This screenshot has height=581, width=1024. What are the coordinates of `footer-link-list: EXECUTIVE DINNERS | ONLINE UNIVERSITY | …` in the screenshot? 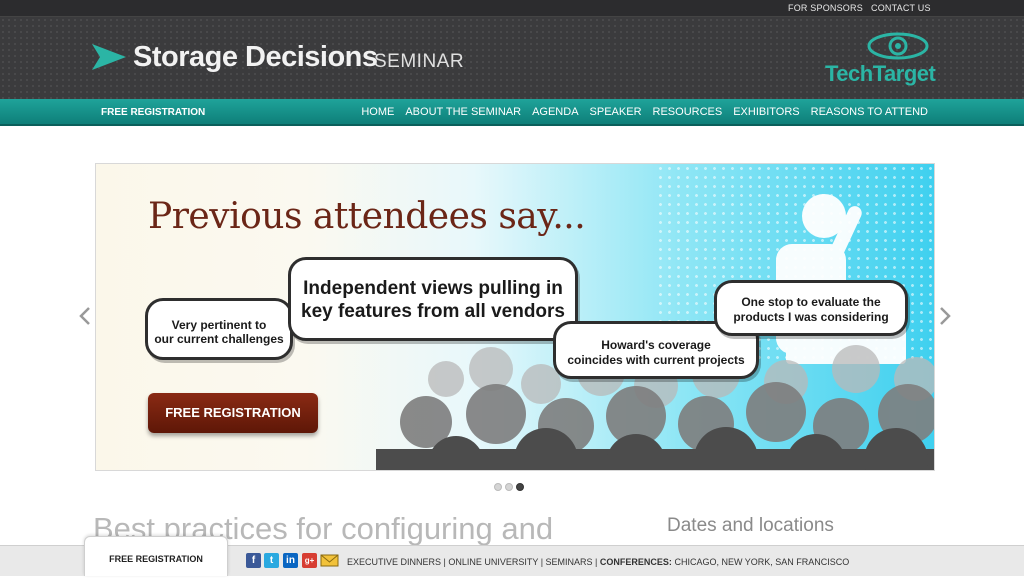 It's located at (472, 562).